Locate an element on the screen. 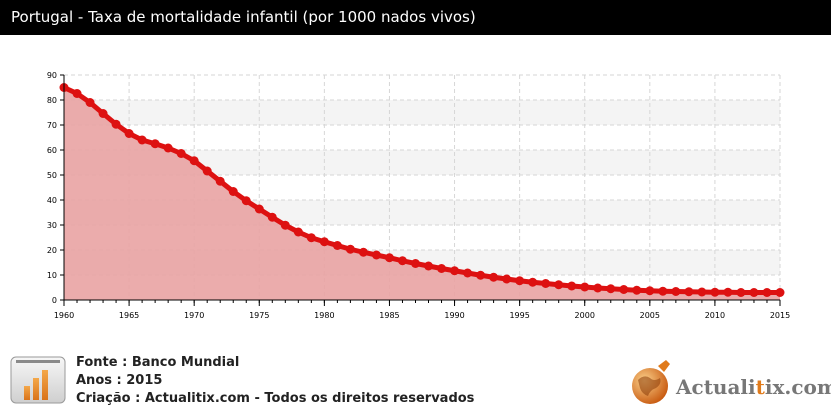 The width and height of the screenshot is (831, 412). x-tick-label: 2015 is located at coordinates (780, 315).